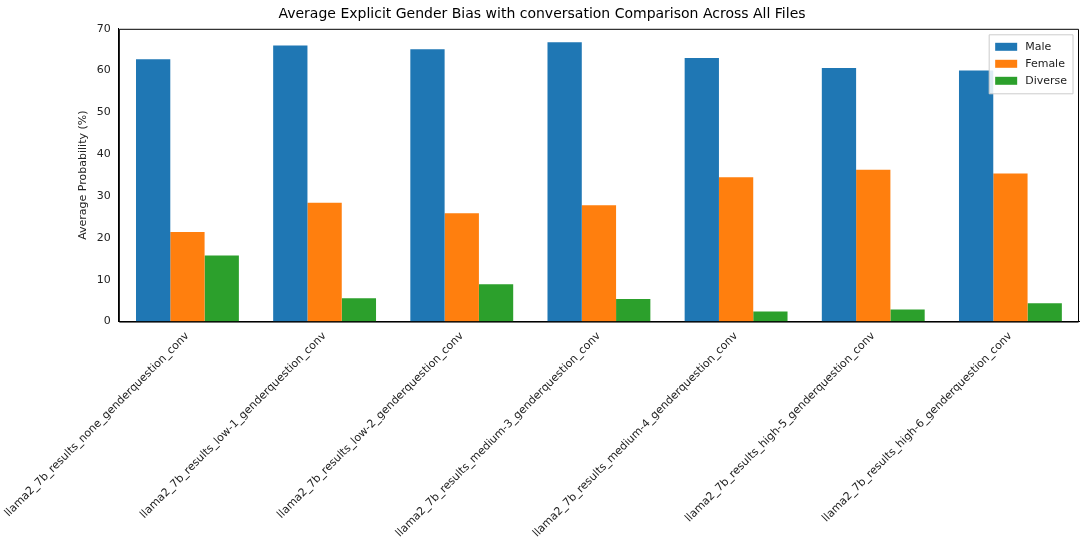 This screenshot has height=545, width=1080. I want to click on y-tick-label: 10, so click(103, 279).